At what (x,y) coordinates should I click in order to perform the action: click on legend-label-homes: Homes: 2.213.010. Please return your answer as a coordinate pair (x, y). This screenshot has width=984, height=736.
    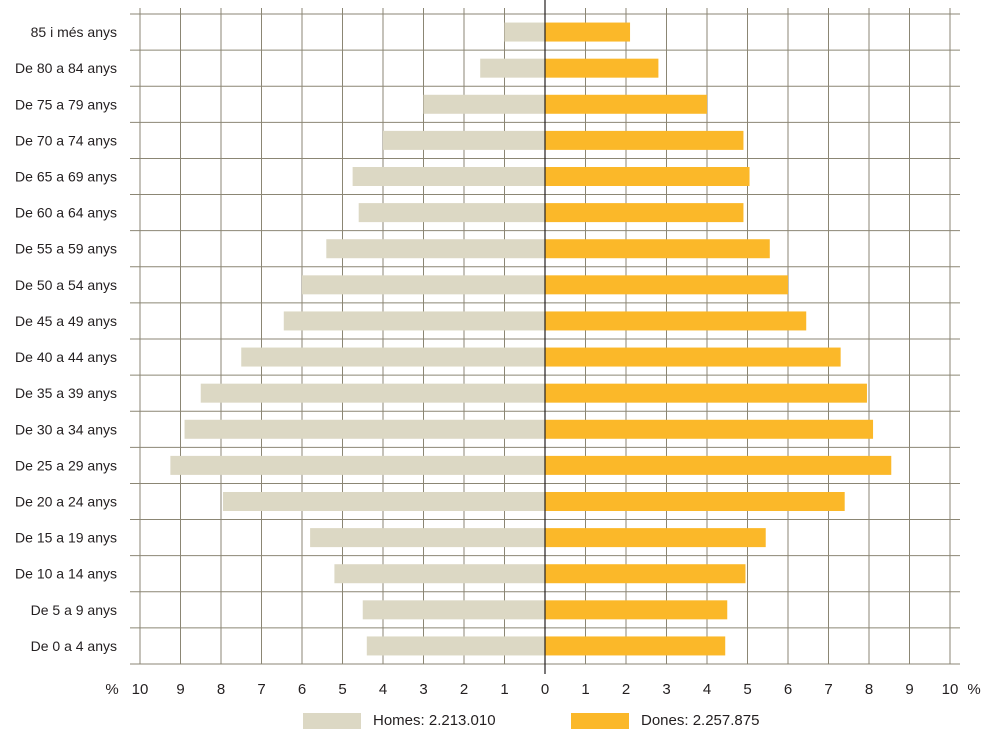
    Looking at the image, I should click on (434, 720).